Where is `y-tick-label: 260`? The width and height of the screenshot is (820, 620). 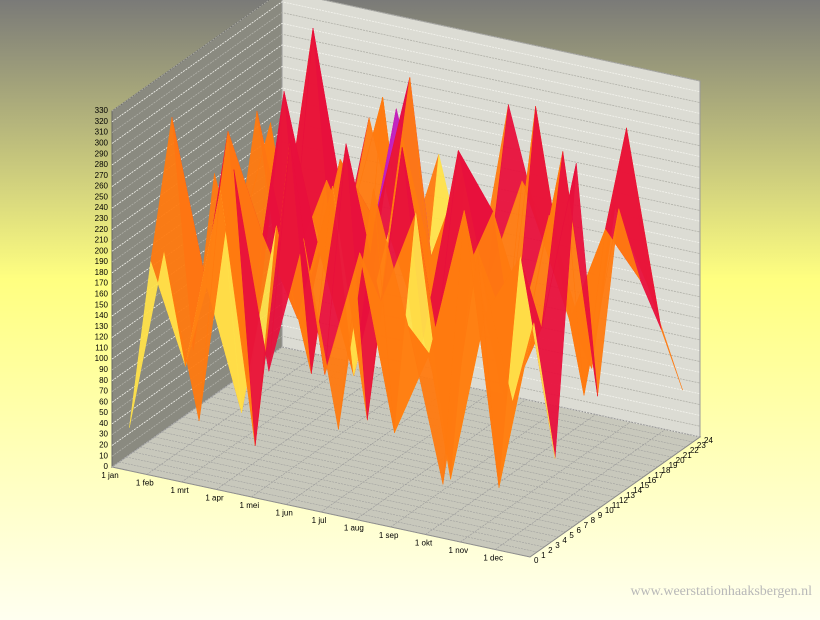
y-tick-label: 260 is located at coordinates (102, 186).